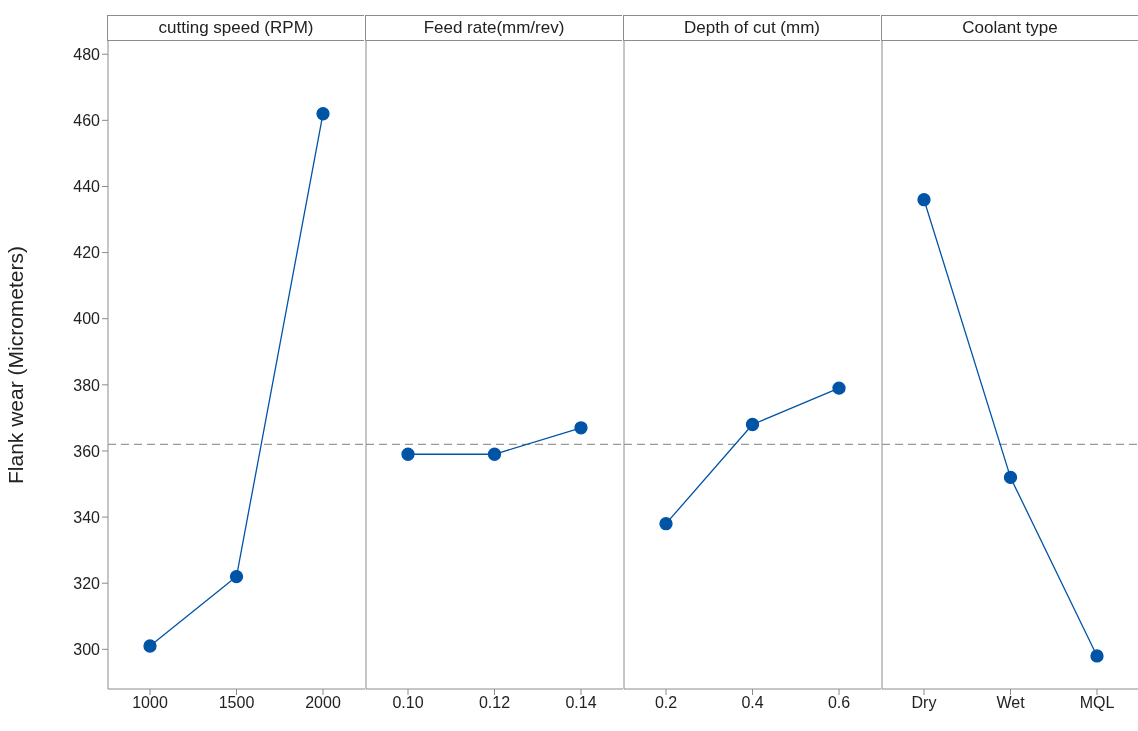 Image resolution: width=1138 pixels, height=731 pixels. What do you see at coordinates (581, 703) in the screenshot?
I see `x-tick-label: 0.14` at bounding box center [581, 703].